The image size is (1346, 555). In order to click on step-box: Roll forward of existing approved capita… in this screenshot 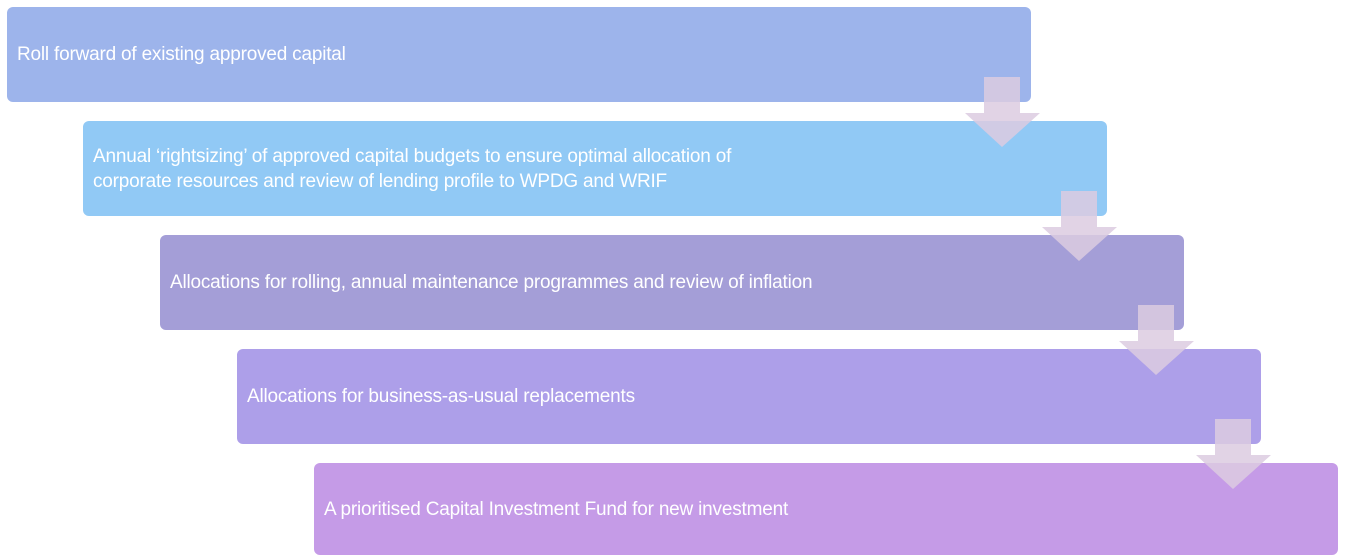, I will do `click(519, 54)`.